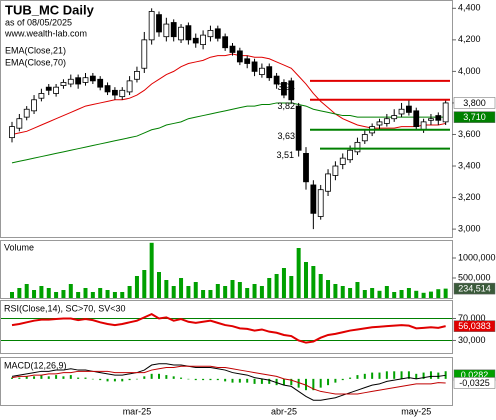 Image resolution: width=496 pixels, height=420 pixels. What do you see at coordinates (469, 134) in the screenshot?
I see `y-tick-label: 3,600` at bounding box center [469, 134].